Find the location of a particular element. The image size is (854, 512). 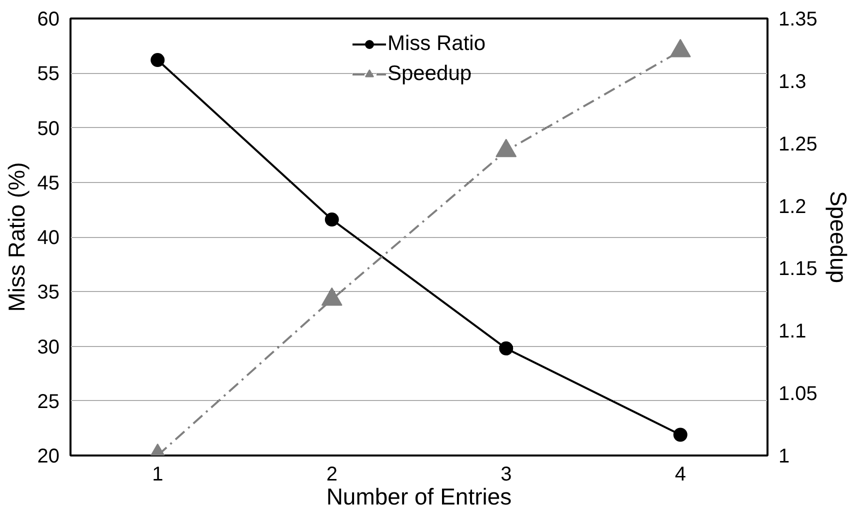

y-axis-title: Miss Ratio (%) is located at coordinates (16, 237).